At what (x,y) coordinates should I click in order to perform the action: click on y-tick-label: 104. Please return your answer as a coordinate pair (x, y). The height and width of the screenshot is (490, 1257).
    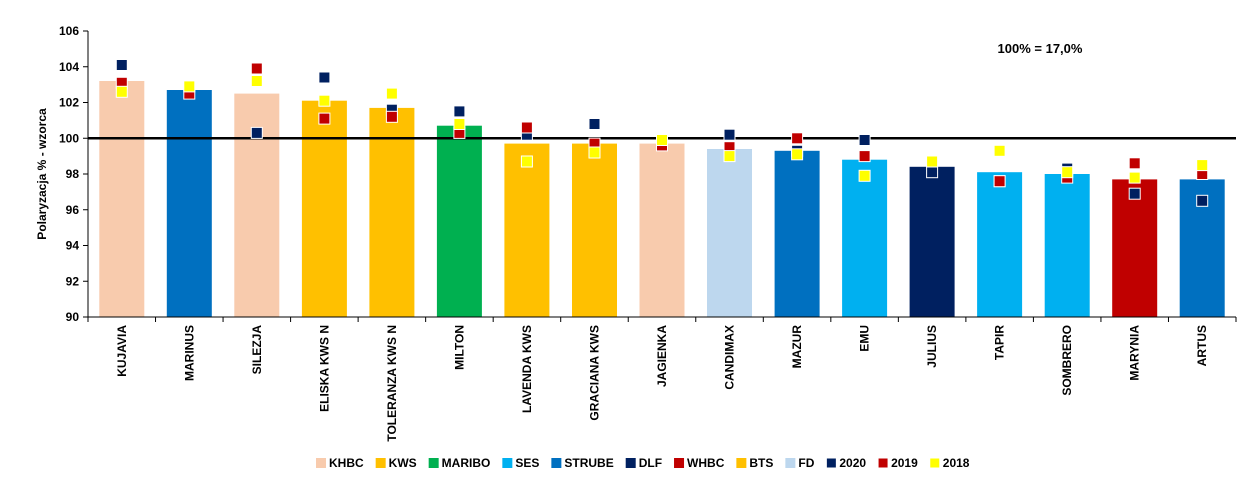
    Looking at the image, I should click on (69, 67).